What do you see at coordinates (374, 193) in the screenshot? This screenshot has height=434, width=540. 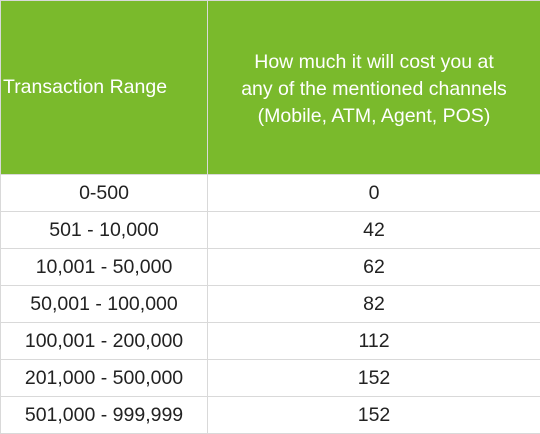 I see `cost-cell: 0` at bounding box center [374, 193].